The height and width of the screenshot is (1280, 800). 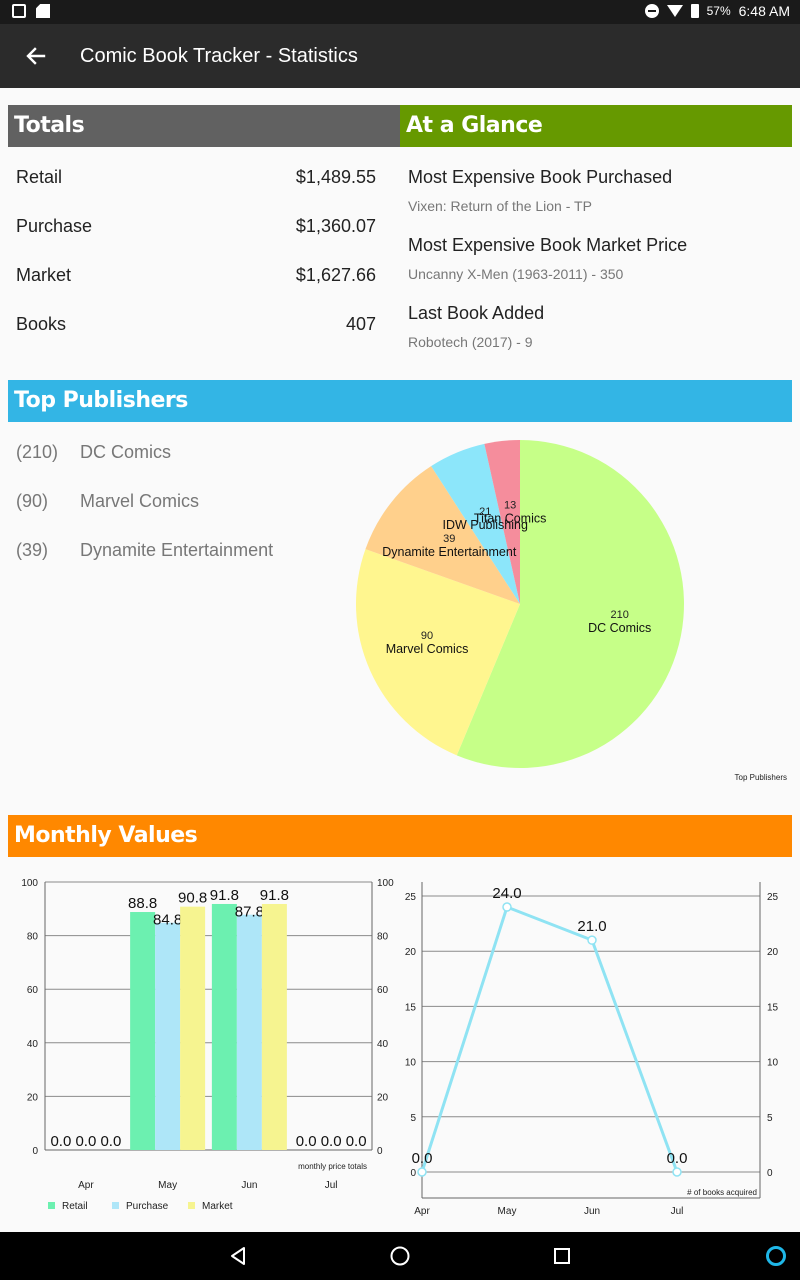 I want to click on totals-books-value: 407, so click(x=360, y=324).